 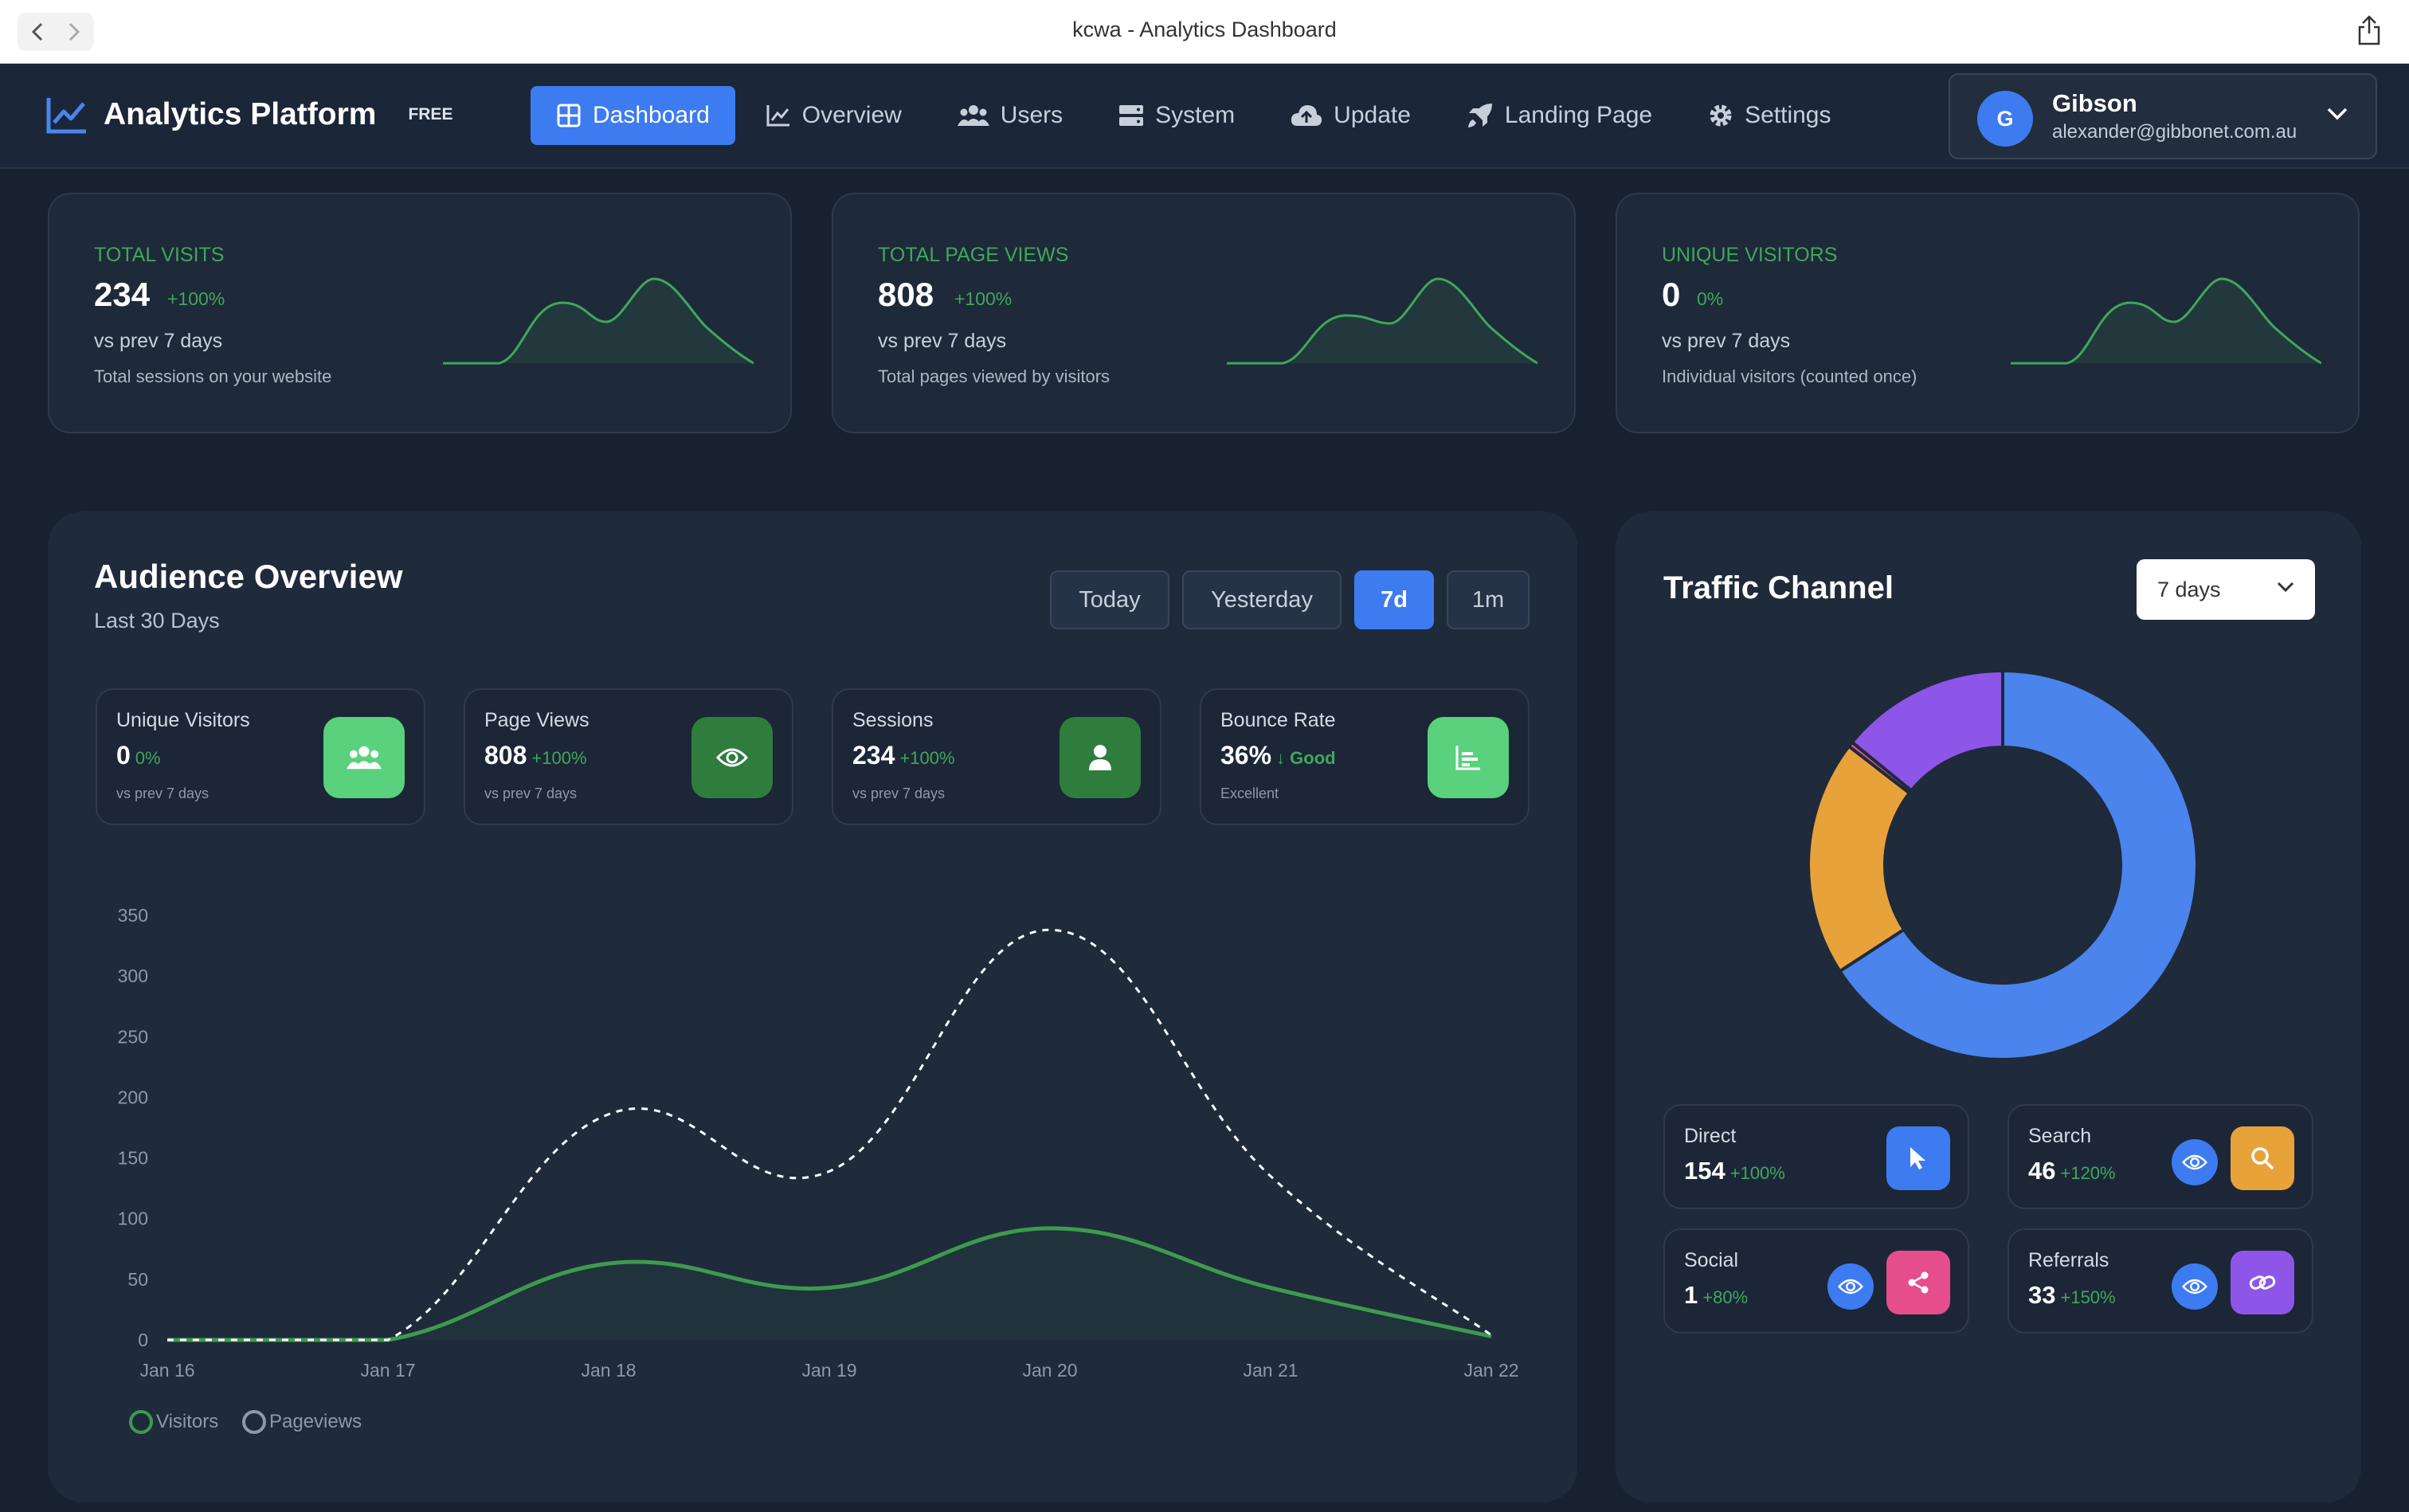 I want to click on metric-page-views: Page Views 808 +100% vs prev 7 days, so click(x=628, y=757).